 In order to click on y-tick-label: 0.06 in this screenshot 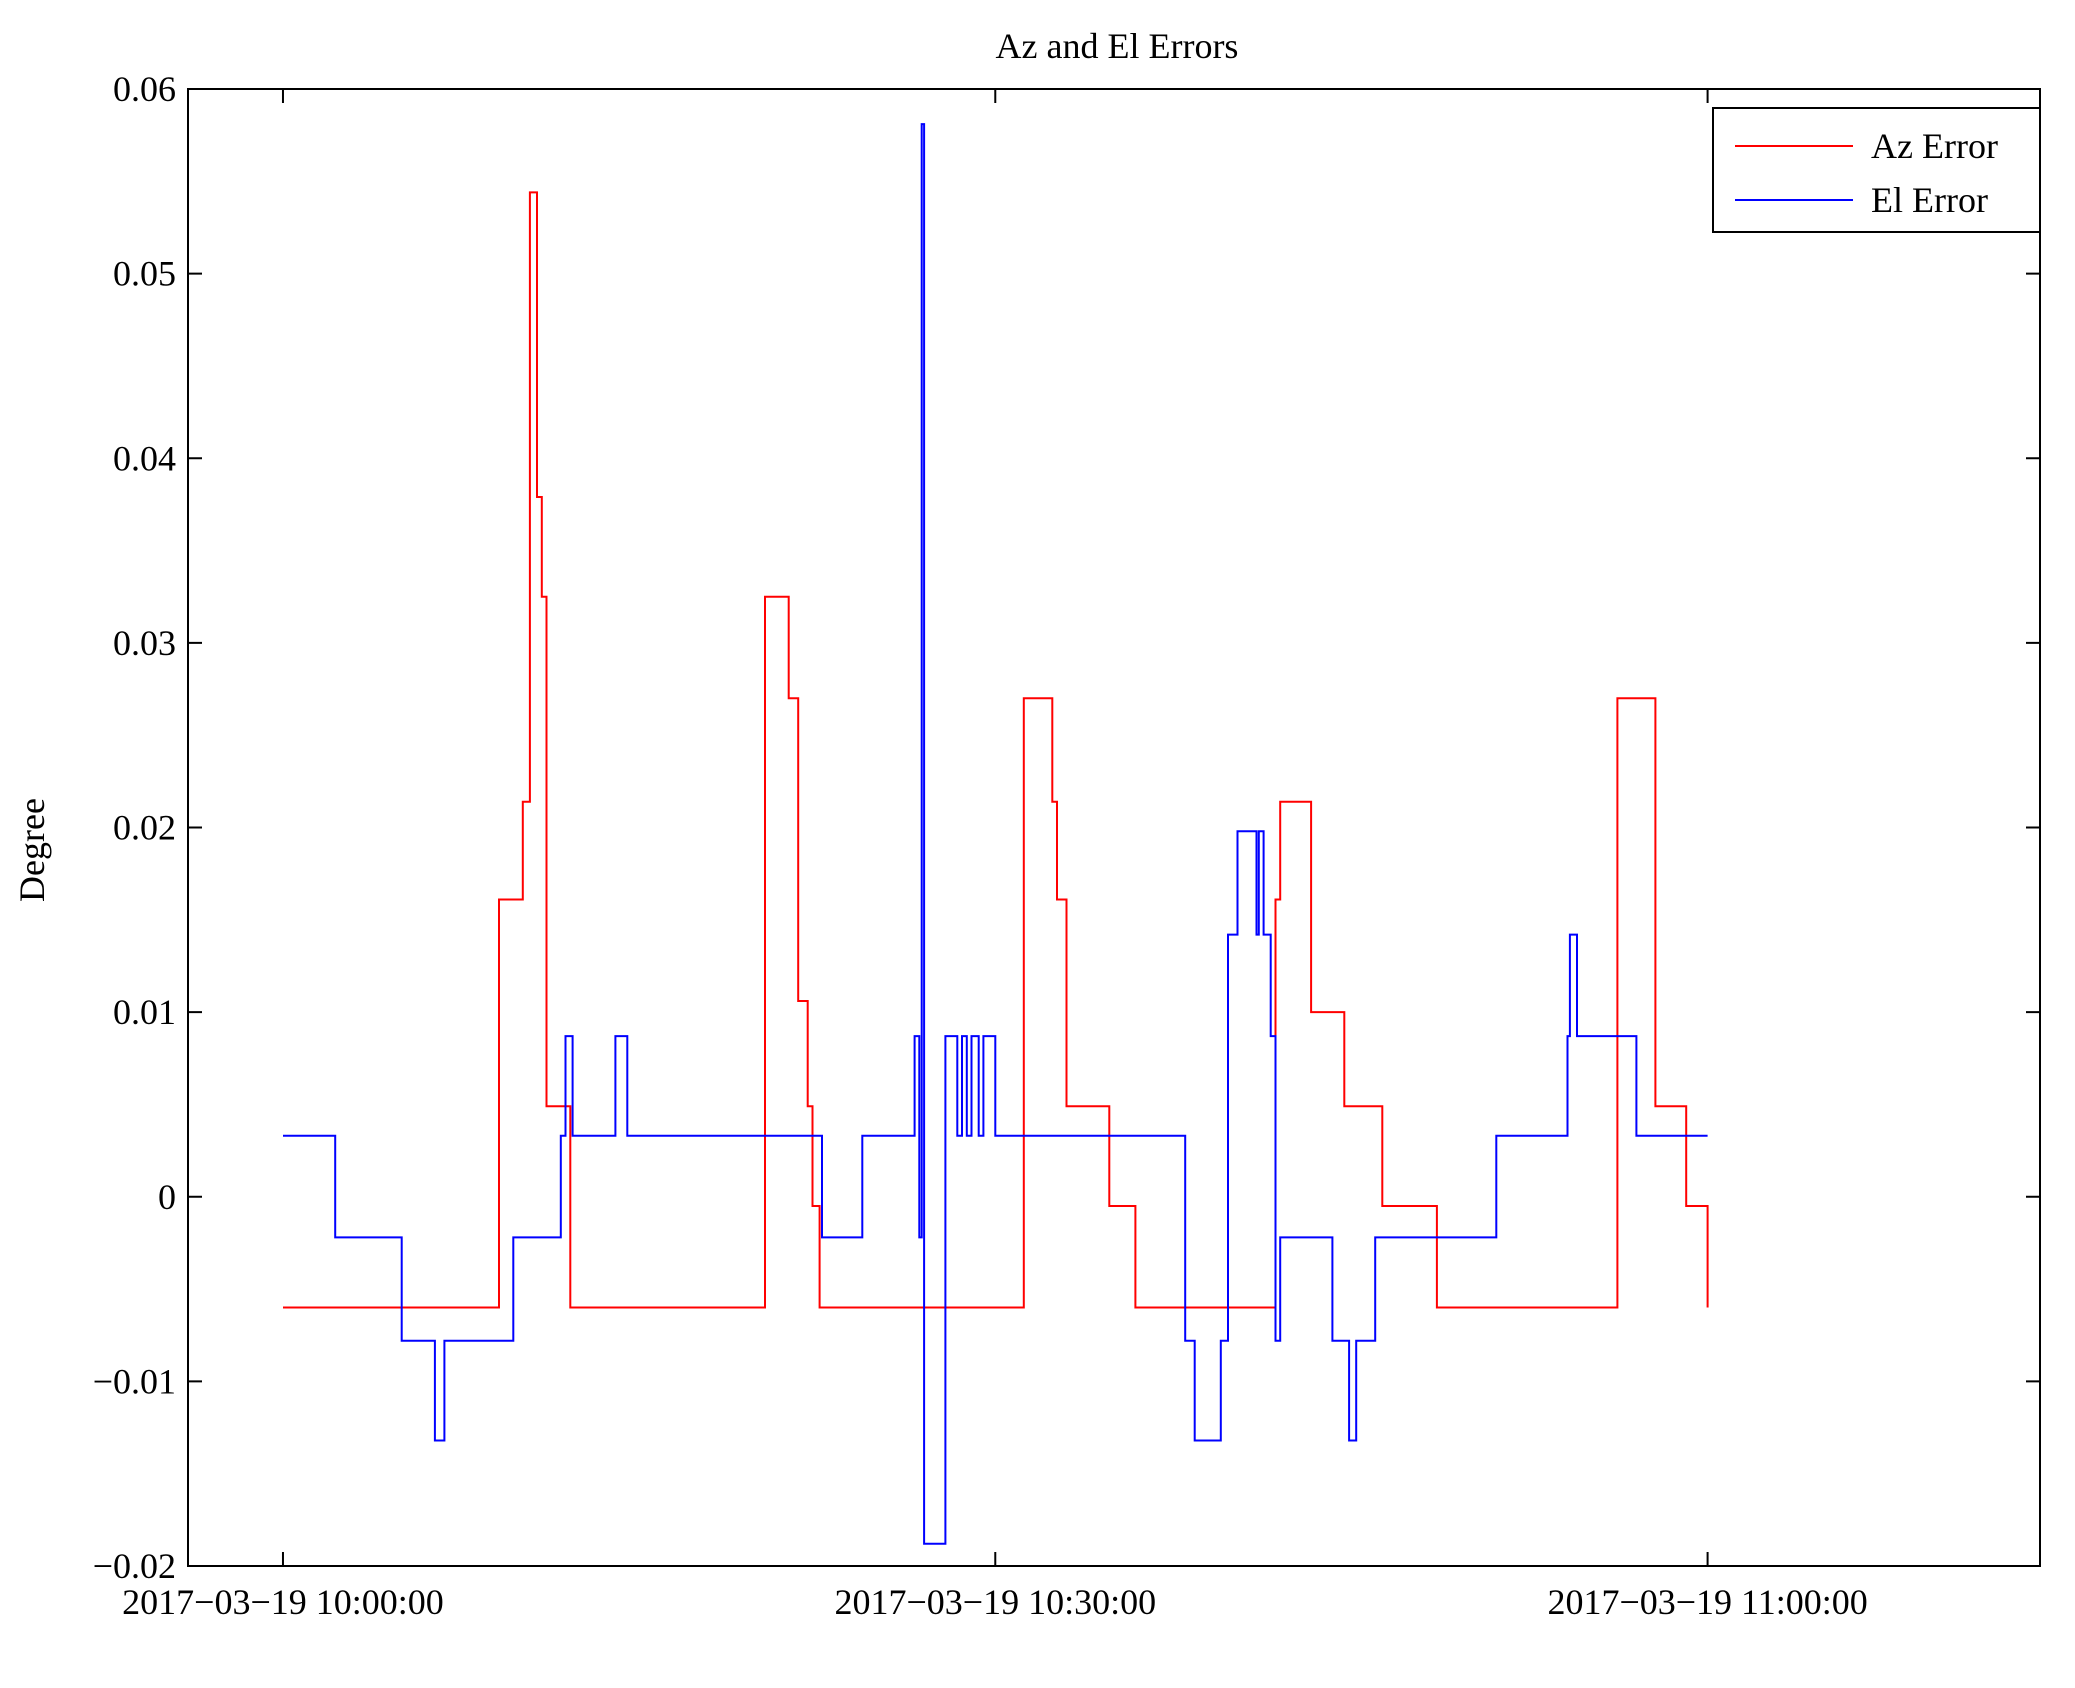, I will do `click(144, 89)`.